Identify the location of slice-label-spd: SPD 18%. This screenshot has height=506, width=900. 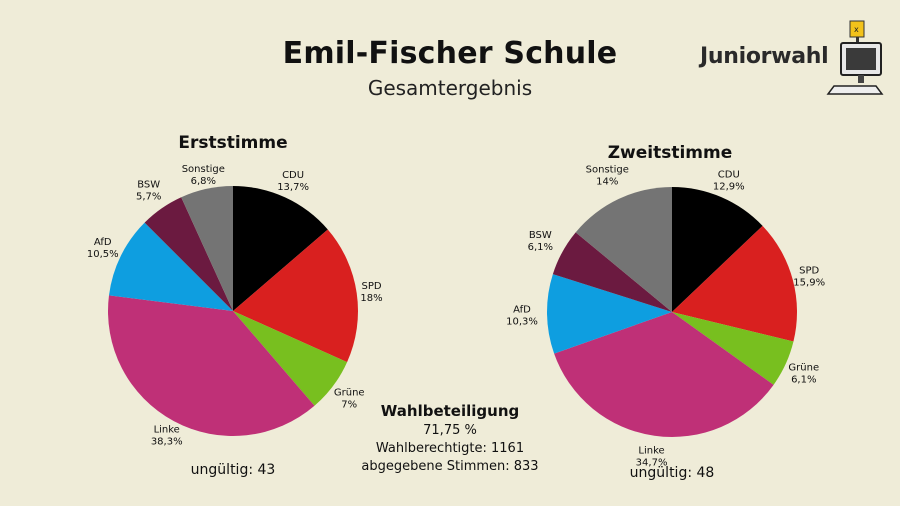
(371, 292).